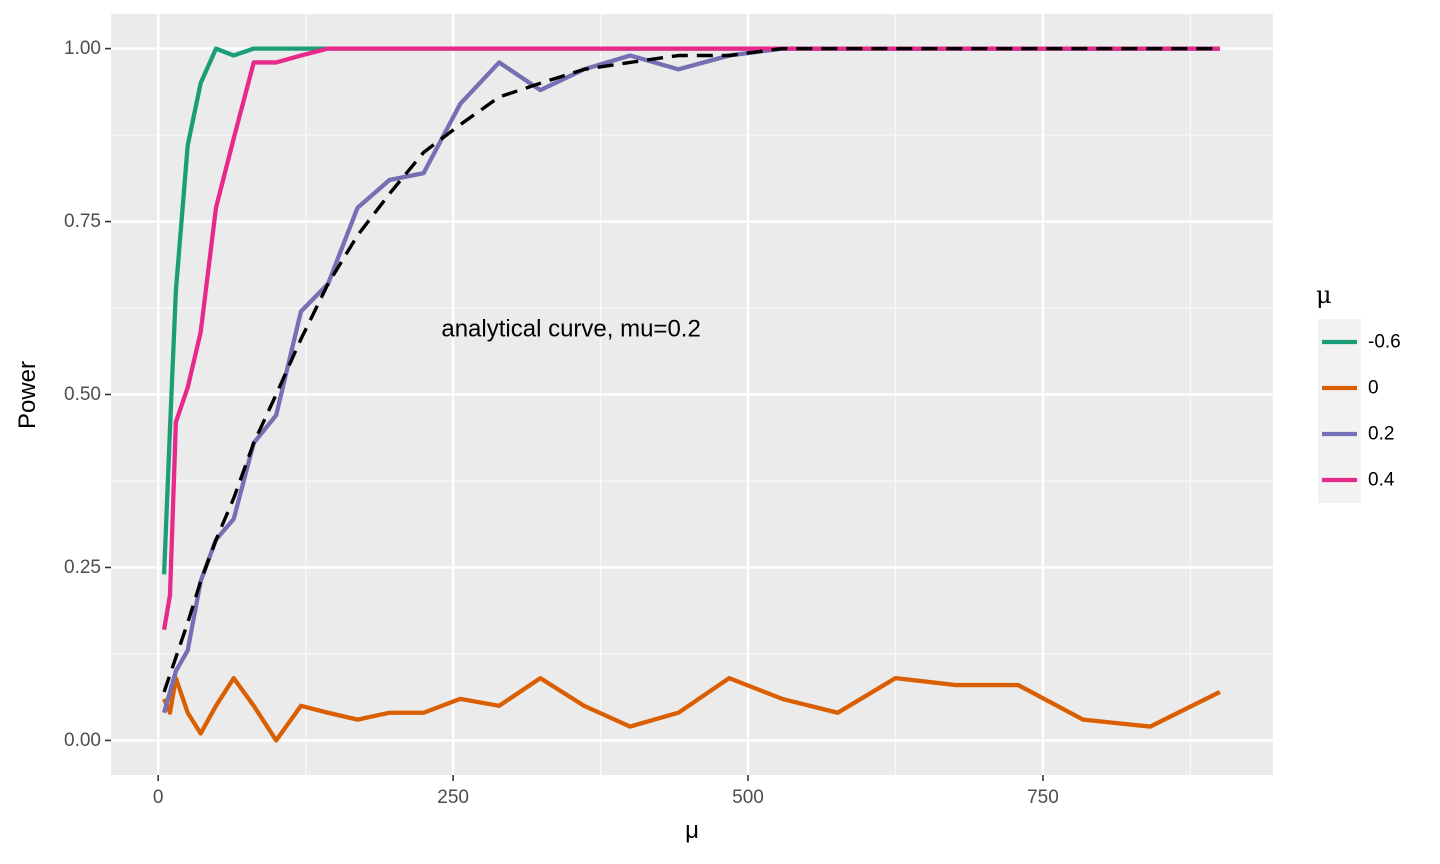  I want to click on y-tick-label: 0.00, so click(82, 740).